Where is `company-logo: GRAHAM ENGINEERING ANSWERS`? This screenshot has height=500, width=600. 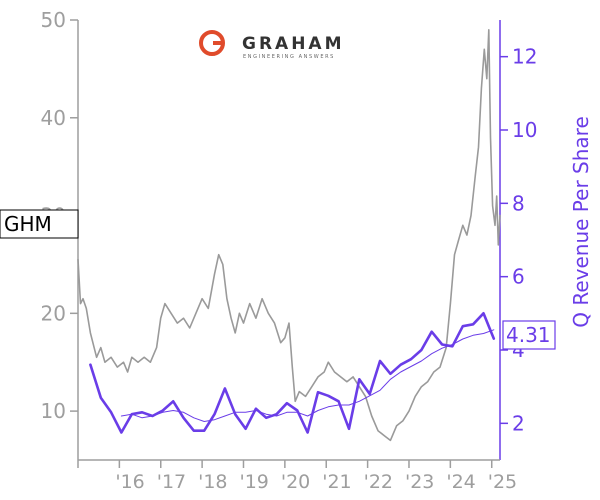
company-logo: GRAHAM ENGINEERING ANSWERS is located at coordinates (272, 45).